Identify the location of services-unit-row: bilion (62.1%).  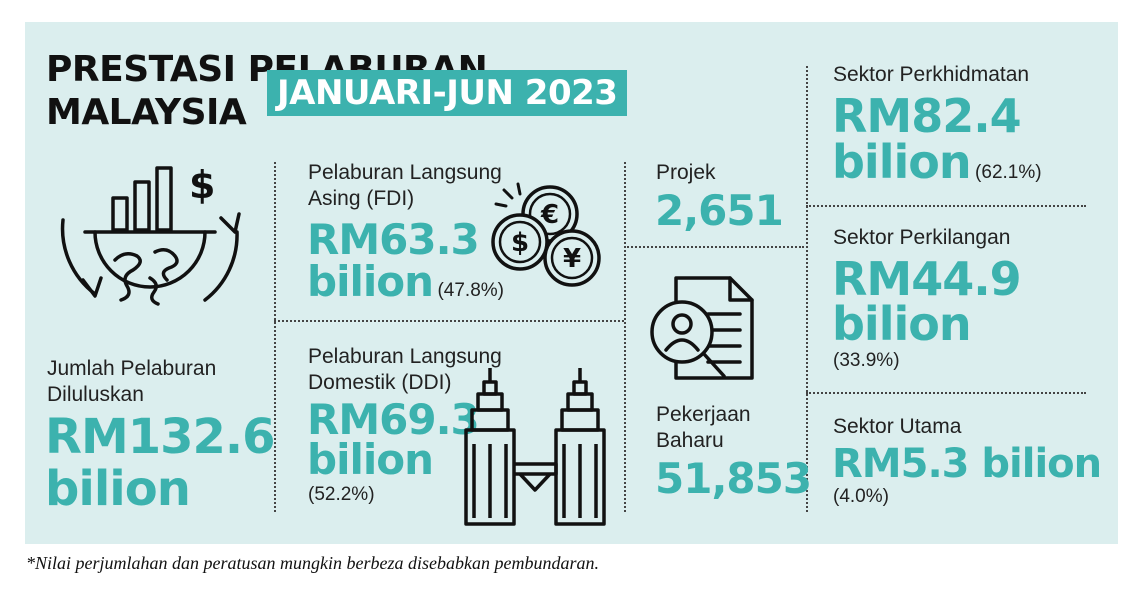
(937, 162).